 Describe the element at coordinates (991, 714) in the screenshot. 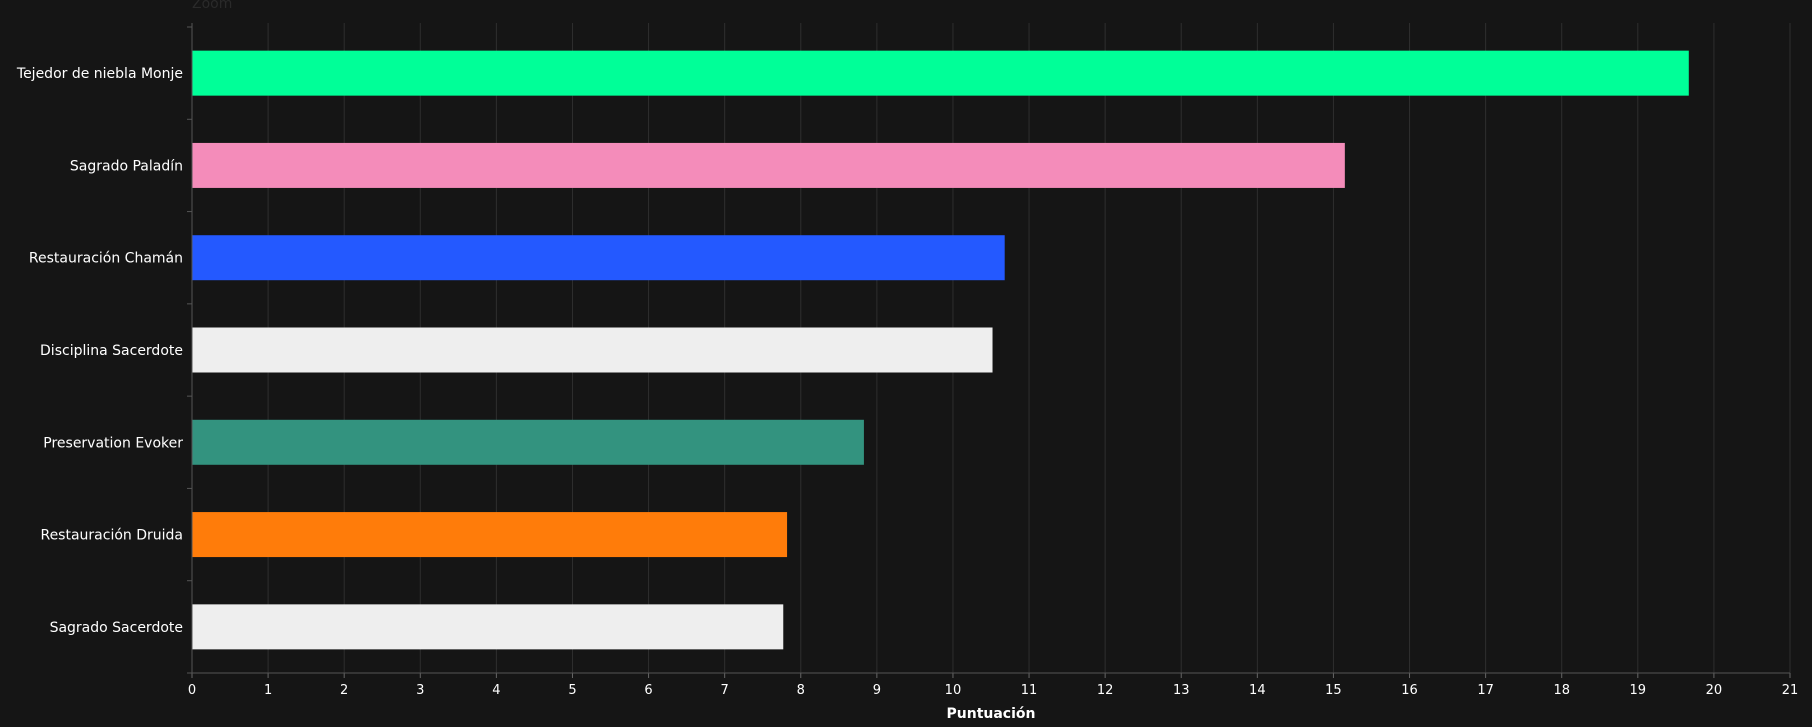

I see `x-axis-title: Puntuación` at that location.